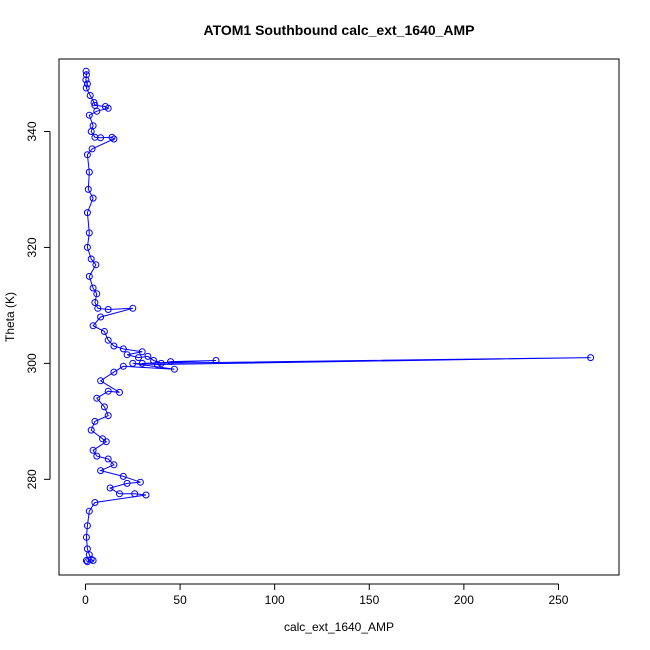 This screenshot has width=650, height=650. What do you see at coordinates (325, 595) in the screenshot?
I see `x-axis: 0 50 100 150 200 250` at bounding box center [325, 595].